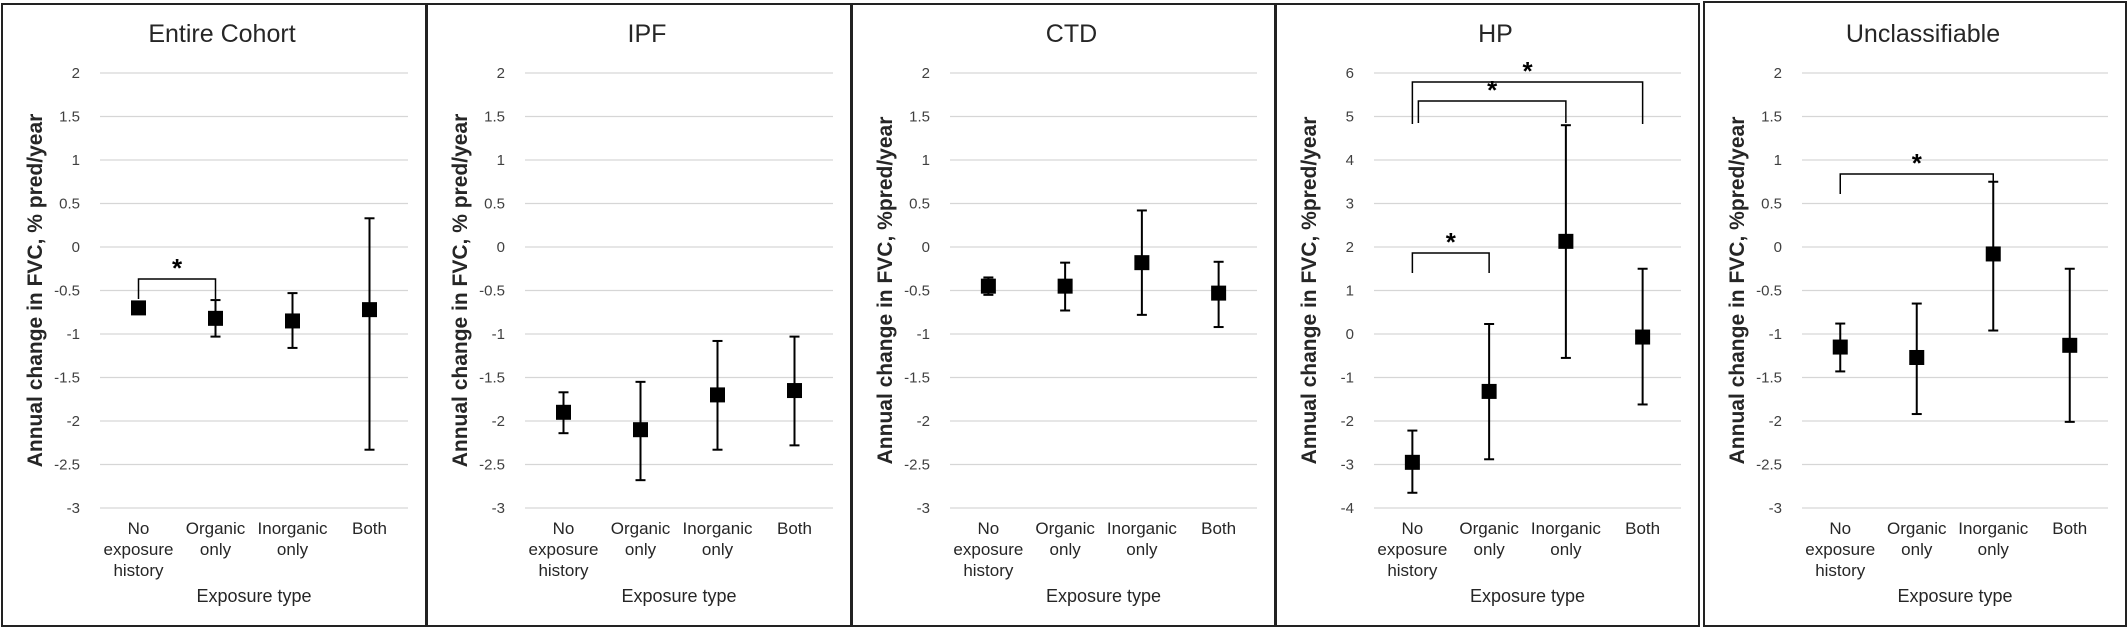  What do you see at coordinates (1923, 34) in the screenshot?
I see `panel-title: Unclassifiable` at bounding box center [1923, 34].